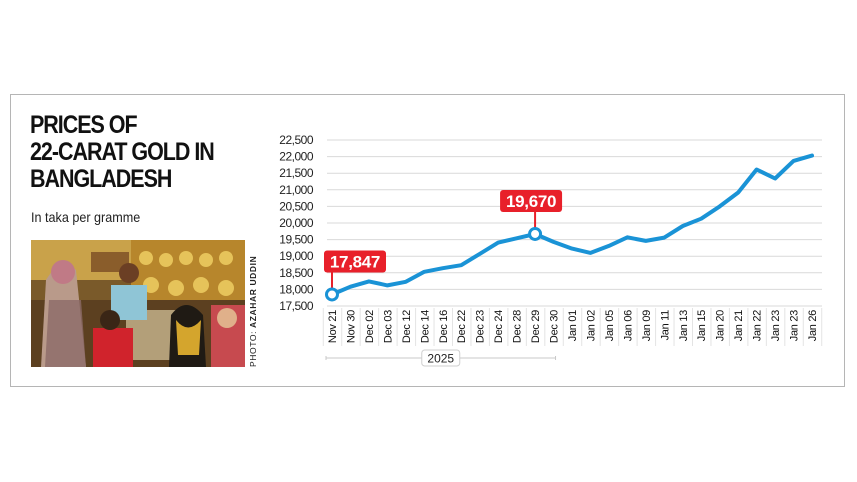 The width and height of the screenshot is (857, 482). I want to click on x-tick-label: Nov 30, so click(351, 326).